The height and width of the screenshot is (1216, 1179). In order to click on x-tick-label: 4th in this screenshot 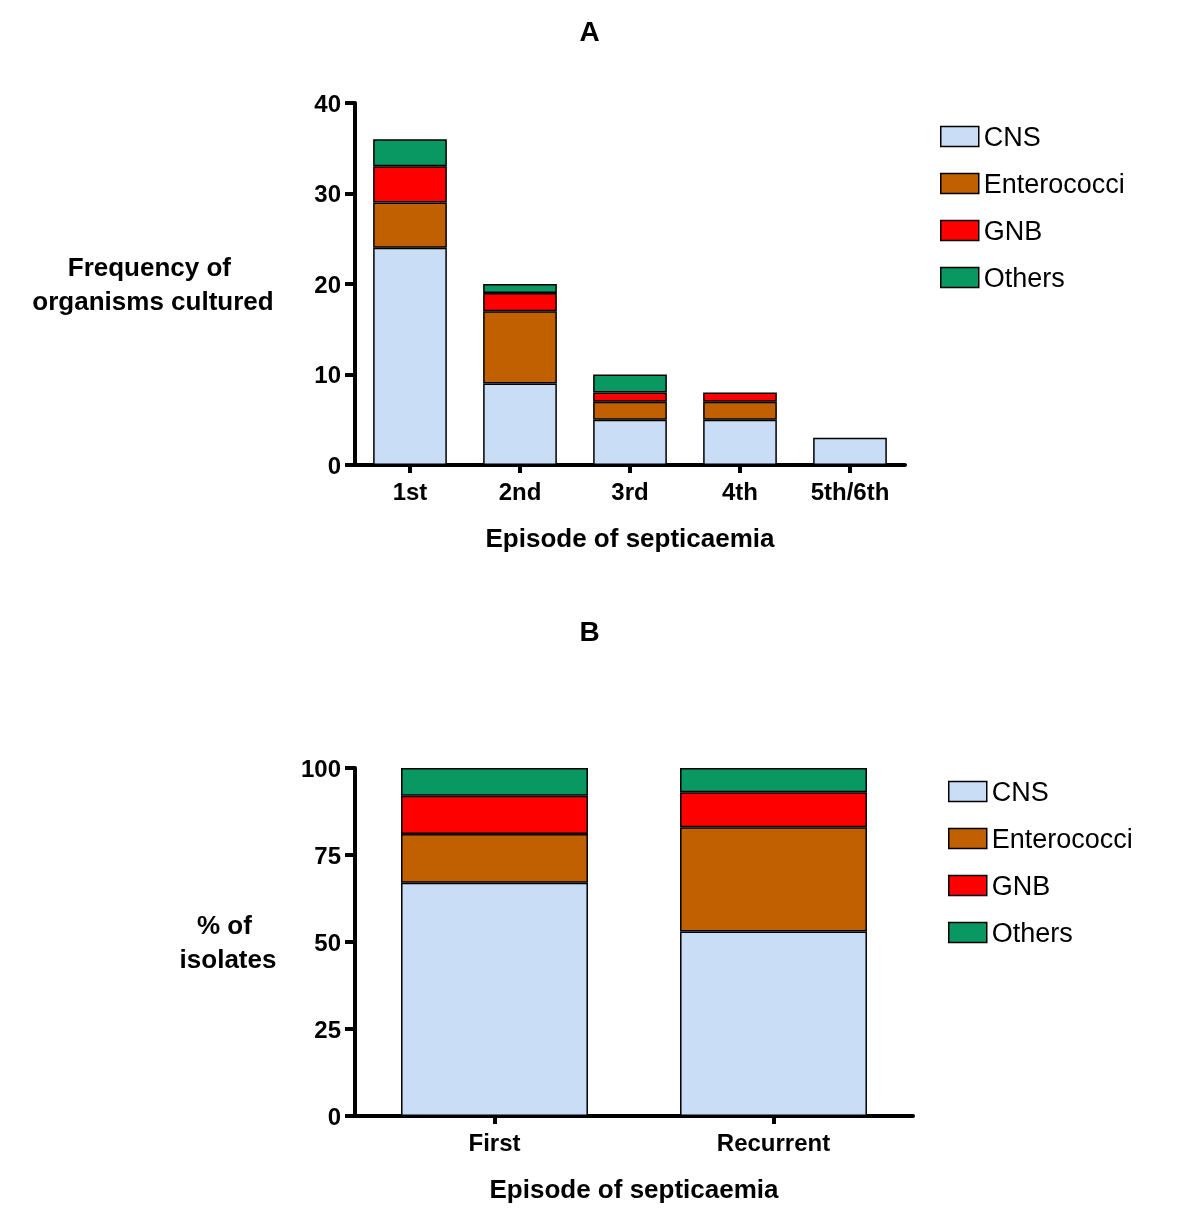, I will do `click(740, 491)`.